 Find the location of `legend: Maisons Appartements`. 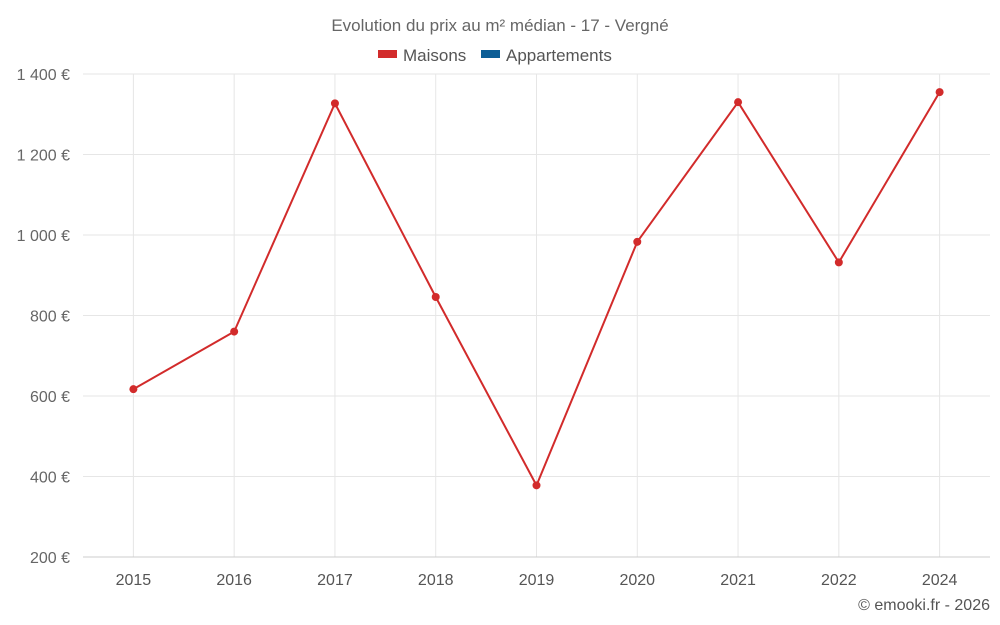

legend: Maisons Appartements is located at coordinates (495, 55).